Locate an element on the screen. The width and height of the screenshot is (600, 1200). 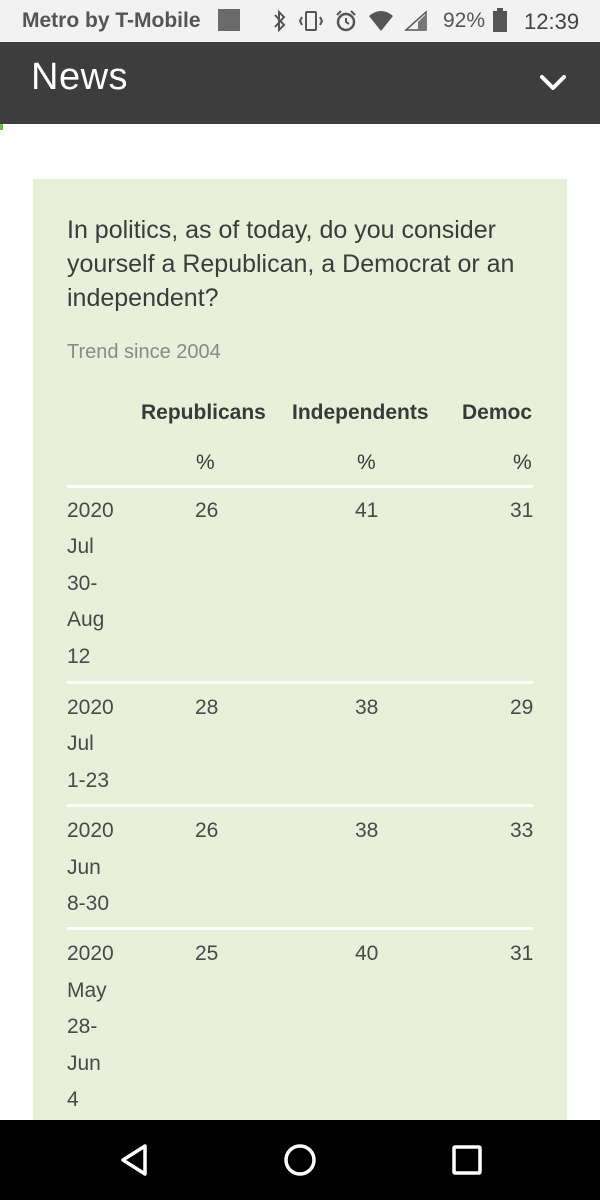
status-icons is located at coordinates (350, 21).